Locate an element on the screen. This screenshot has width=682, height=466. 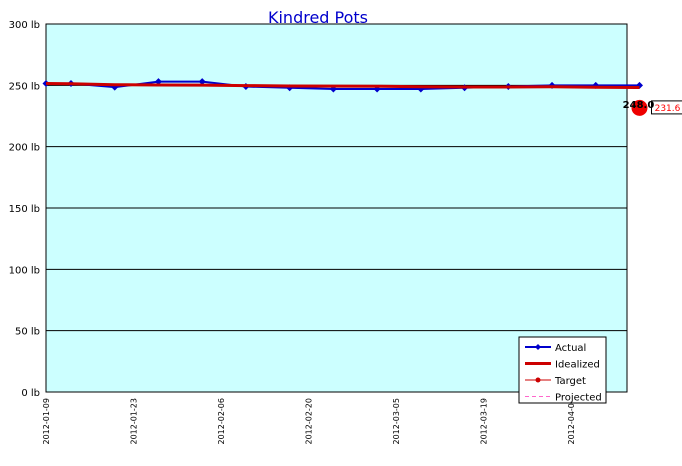
x-tick-label: 2012-02-20 is located at coordinates (308, 421).